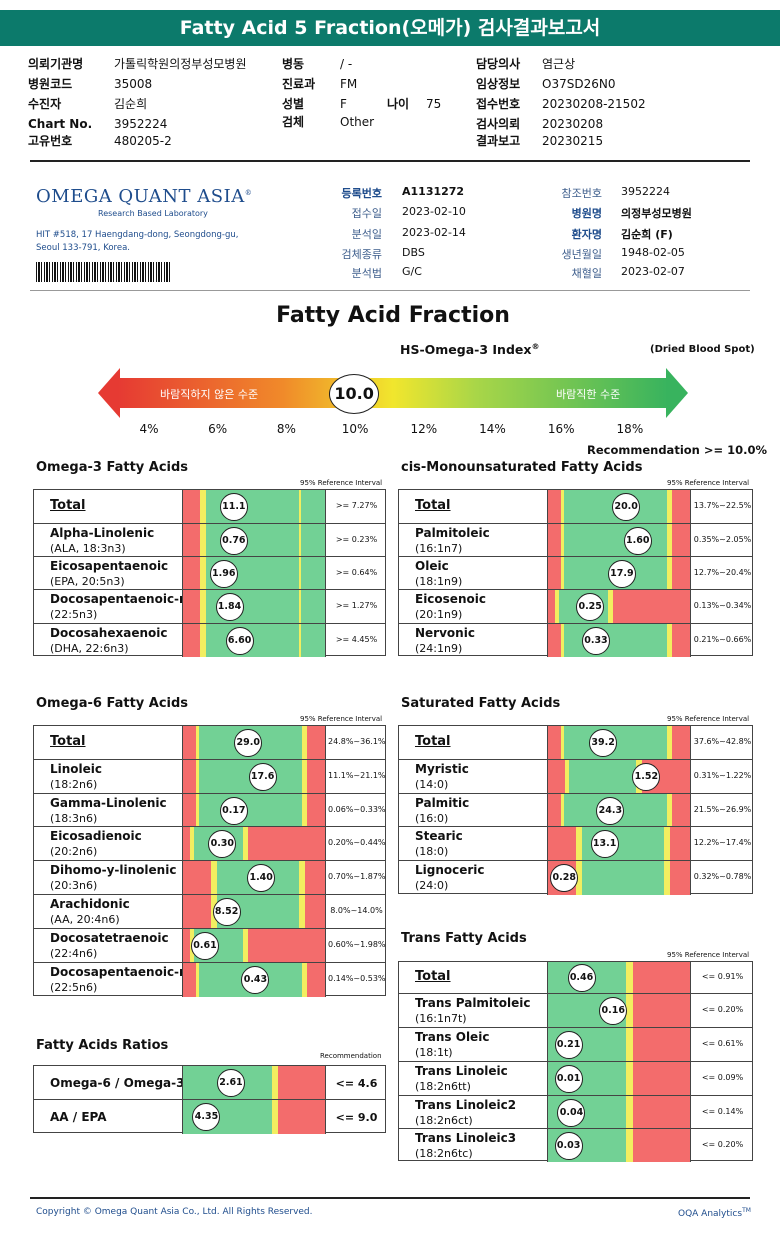  Describe the element at coordinates (575, 777) in the screenshot. I see `table-row: Myristic (14:0) 1.52 0.31%~1.22%` at that location.